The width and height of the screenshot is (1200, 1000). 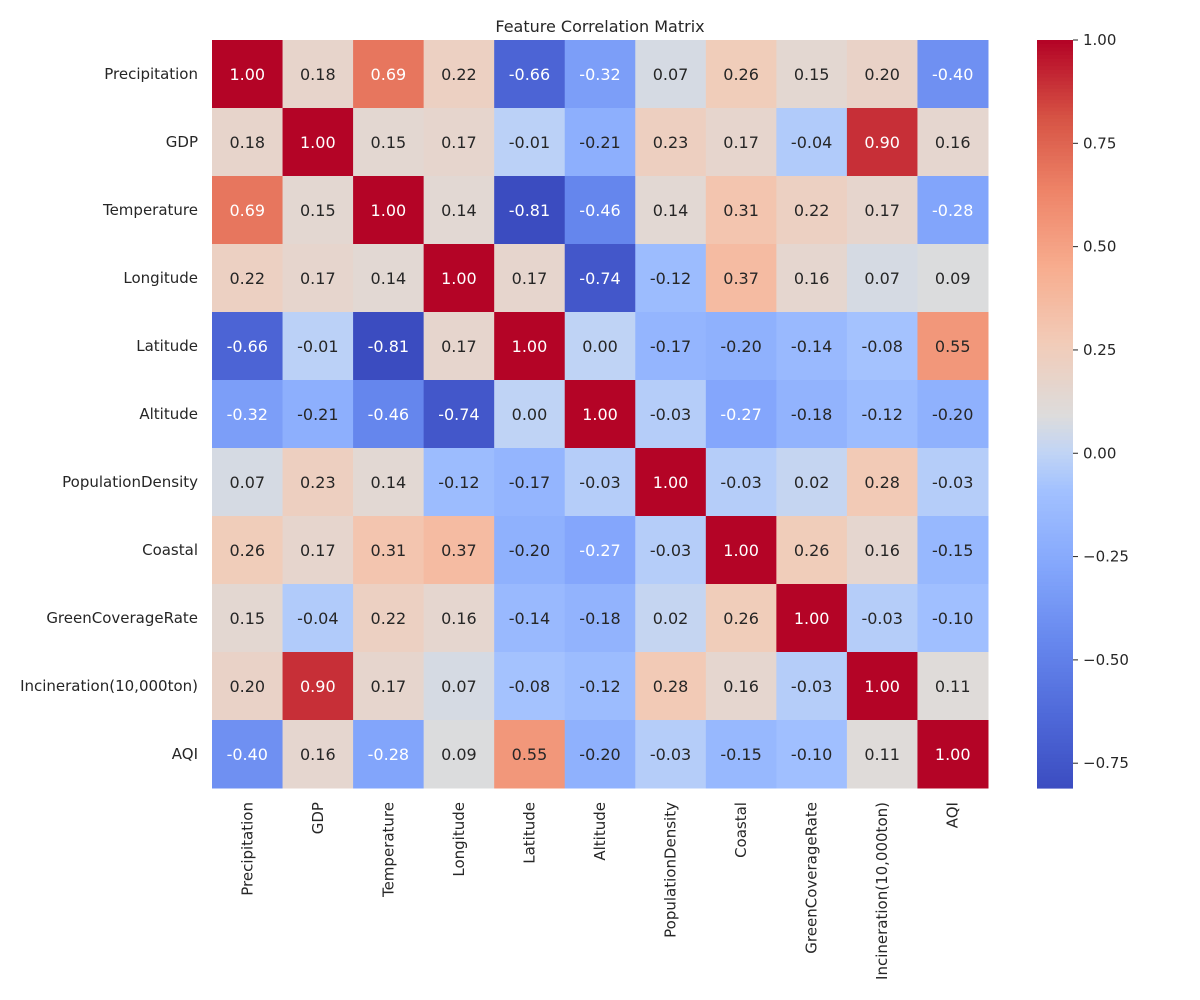 I want to click on colorbar: 1.00 0.75 0.50 0.25 0.00 −0.25 −0.50 −0.75, so click(x=1083, y=410).